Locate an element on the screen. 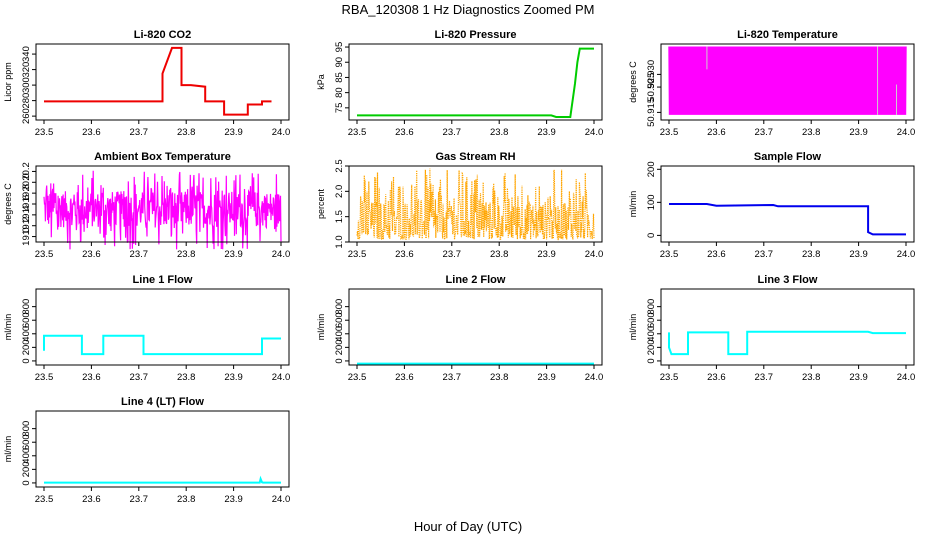 This screenshot has height=540, width=936. x-tick-label-line-2-flow: 23.6 is located at coordinates (404, 377).